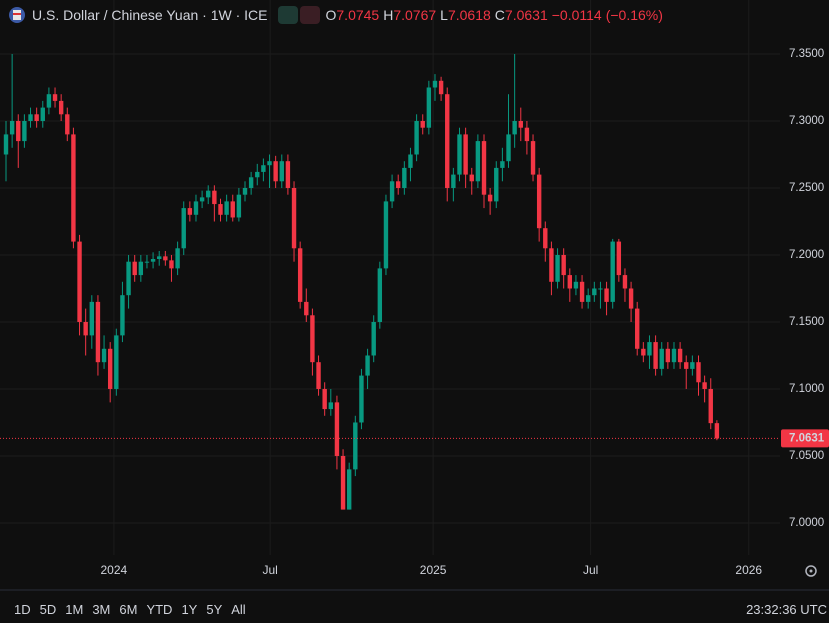 The height and width of the screenshot is (623, 829). What do you see at coordinates (128, 609) in the screenshot?
I see `range-button: 6M` at bounding box center [128, 609].